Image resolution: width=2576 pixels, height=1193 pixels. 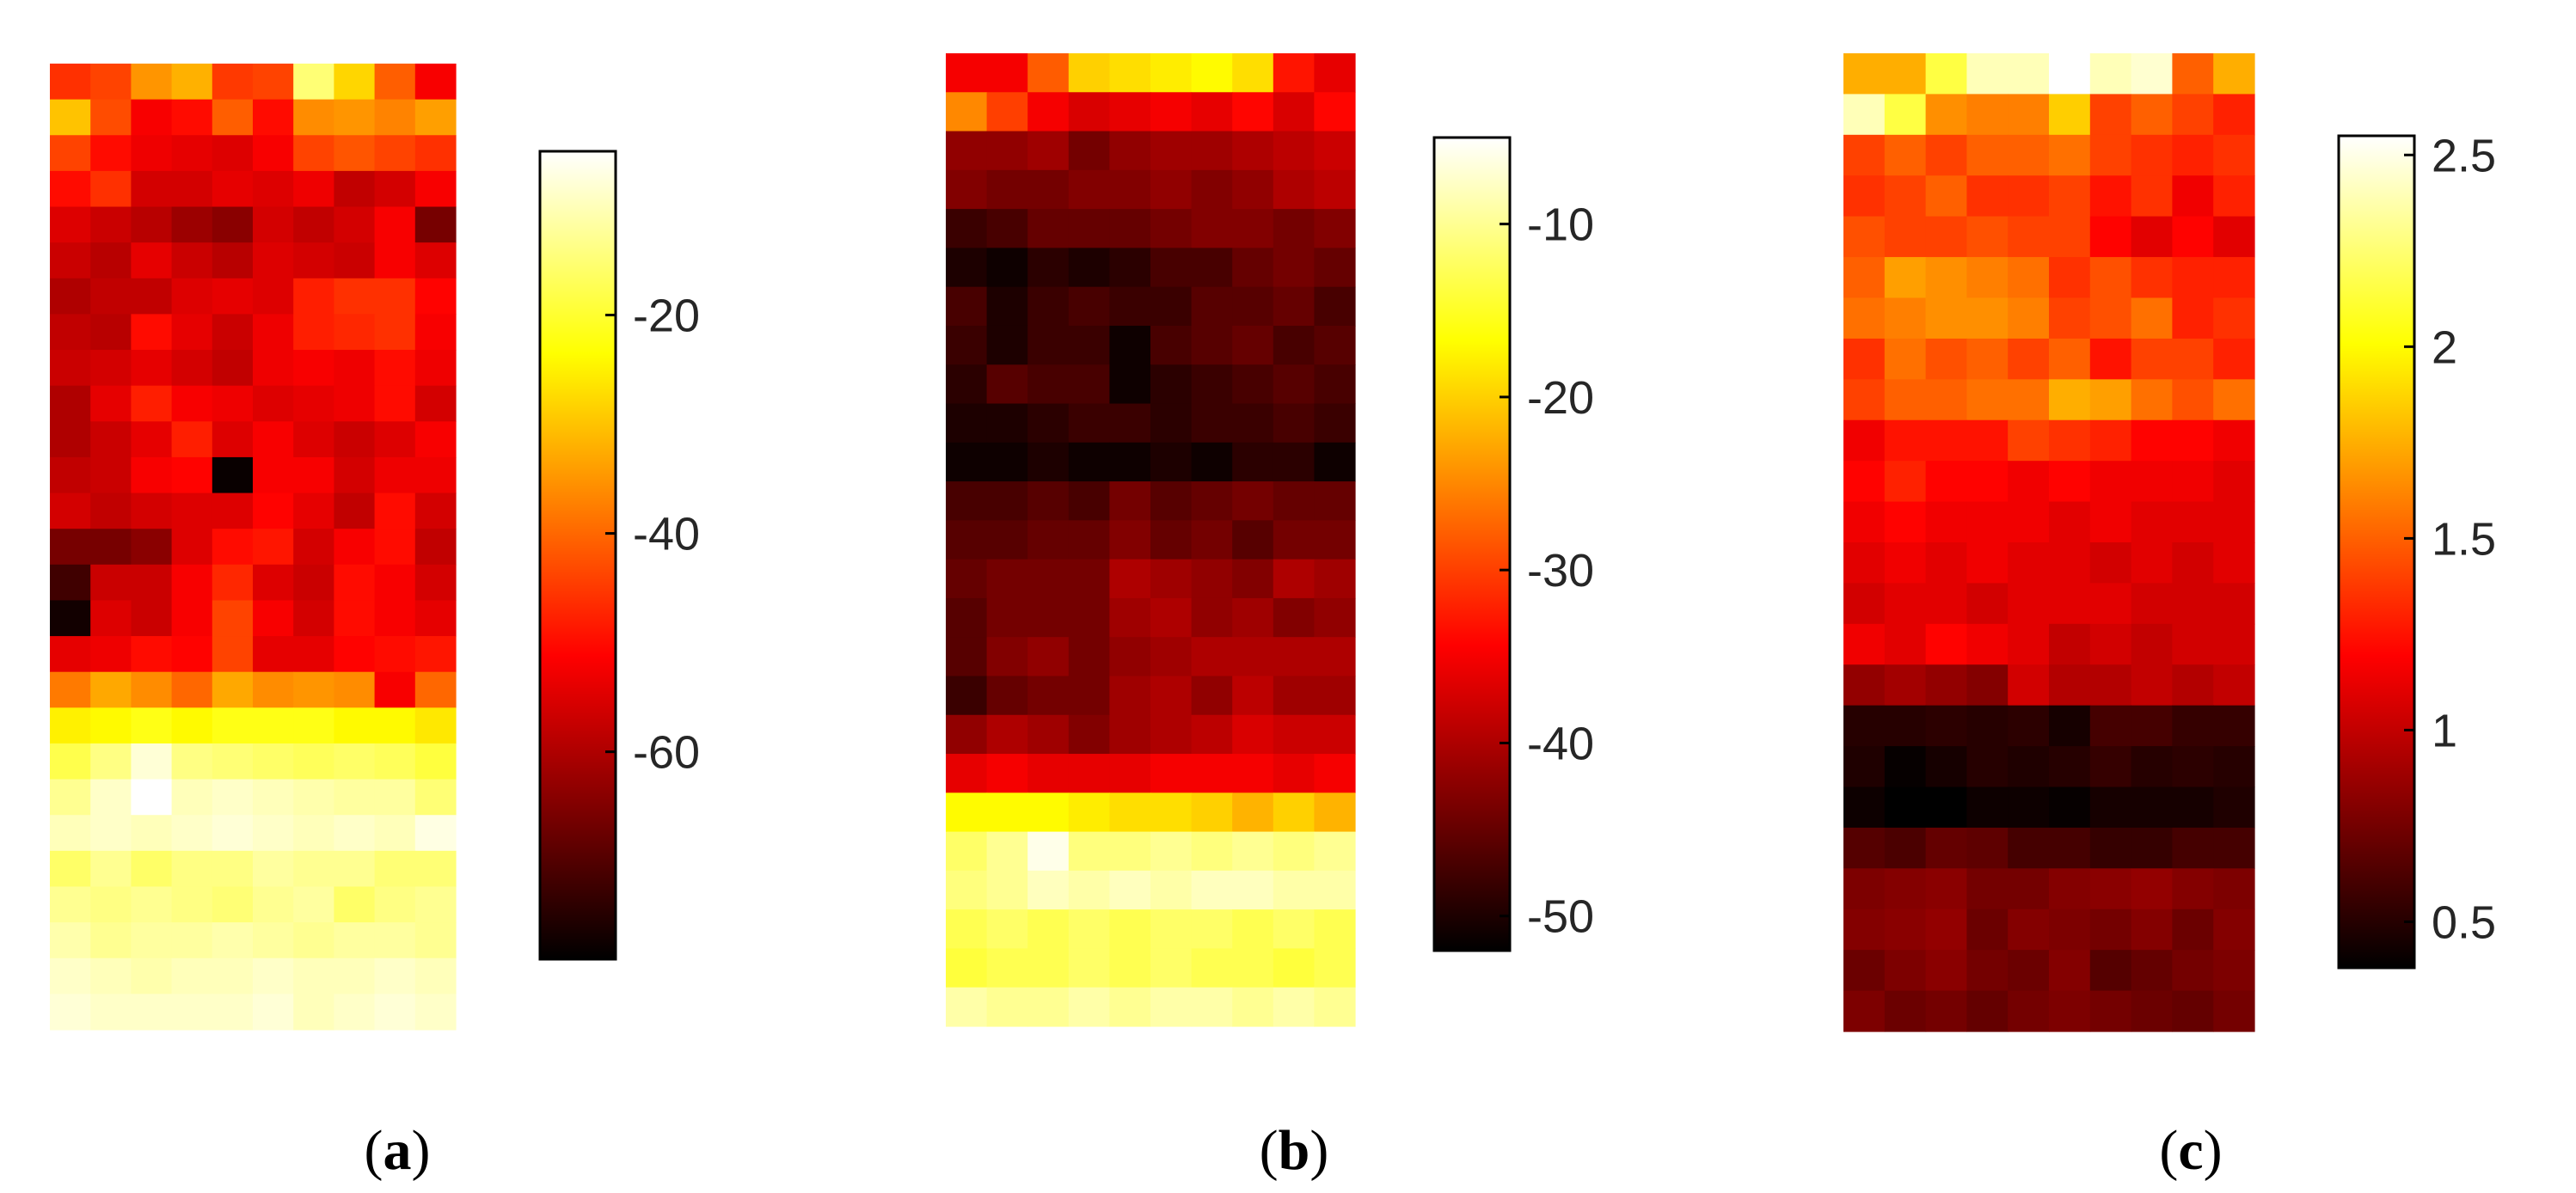 What do you see at coordinates (1513, 544) in the screenshot?
I see `colorbar-b: -10 -20 -30 -40 -50` at bounding box center [1513, 544].